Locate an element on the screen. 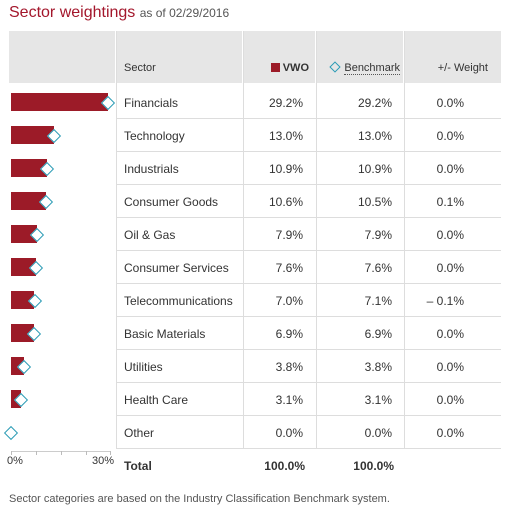 This screenshot has width=511, height=511. total-benchmark-value: 100.0% is located at coordinates (373, 466).